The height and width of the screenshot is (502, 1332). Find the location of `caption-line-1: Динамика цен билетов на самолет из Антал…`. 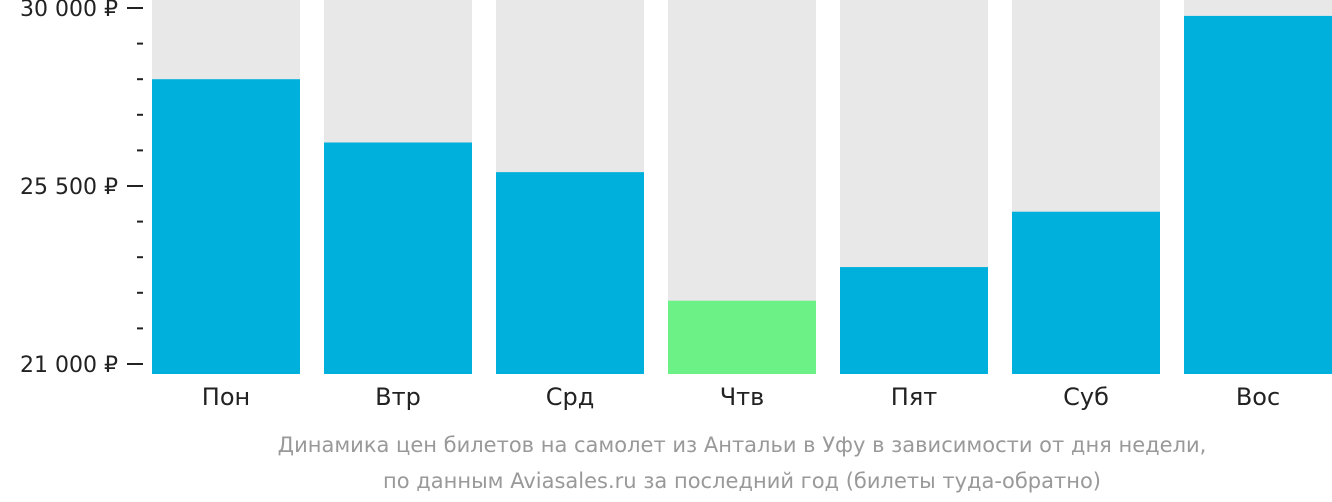

caption-line-1: Динамика цен билетов на самолет из Антал… is located at coordinates (742, 445).